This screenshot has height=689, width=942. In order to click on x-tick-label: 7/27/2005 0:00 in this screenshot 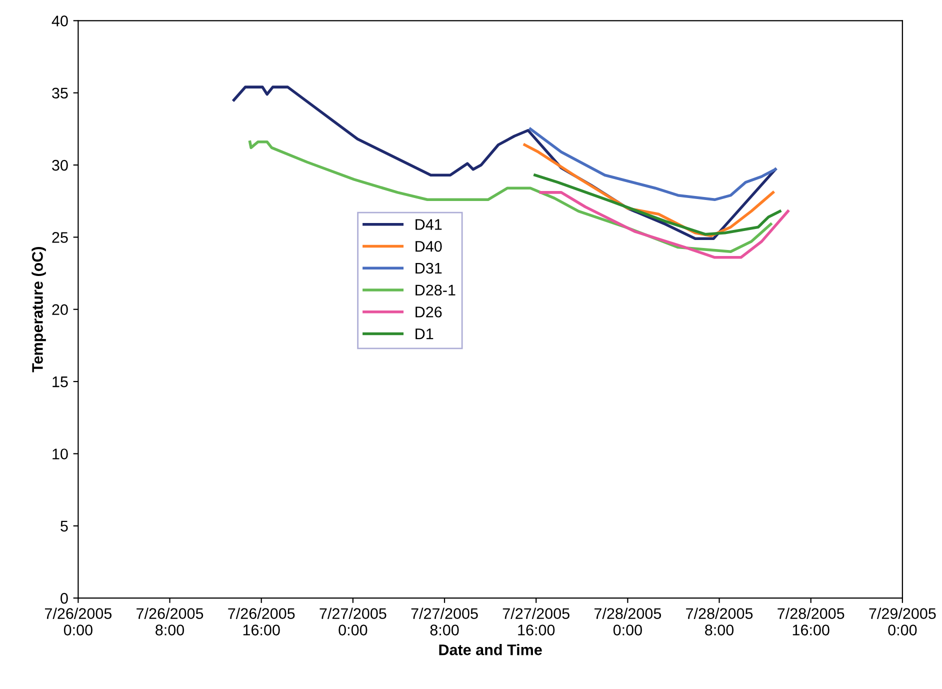, I will do `click(353, 622)`.